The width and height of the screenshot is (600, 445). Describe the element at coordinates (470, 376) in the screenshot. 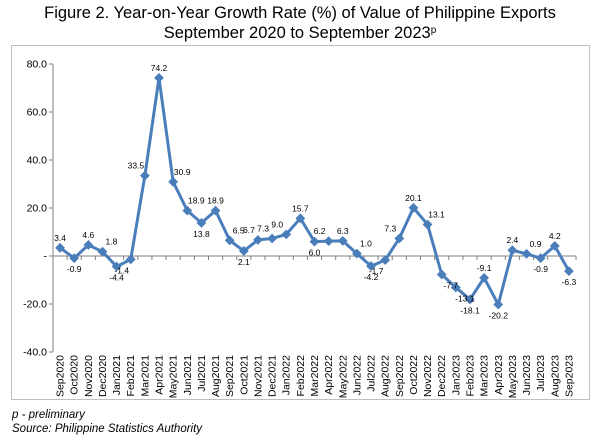

I see `x-tick-label: Feb2023` at that location.